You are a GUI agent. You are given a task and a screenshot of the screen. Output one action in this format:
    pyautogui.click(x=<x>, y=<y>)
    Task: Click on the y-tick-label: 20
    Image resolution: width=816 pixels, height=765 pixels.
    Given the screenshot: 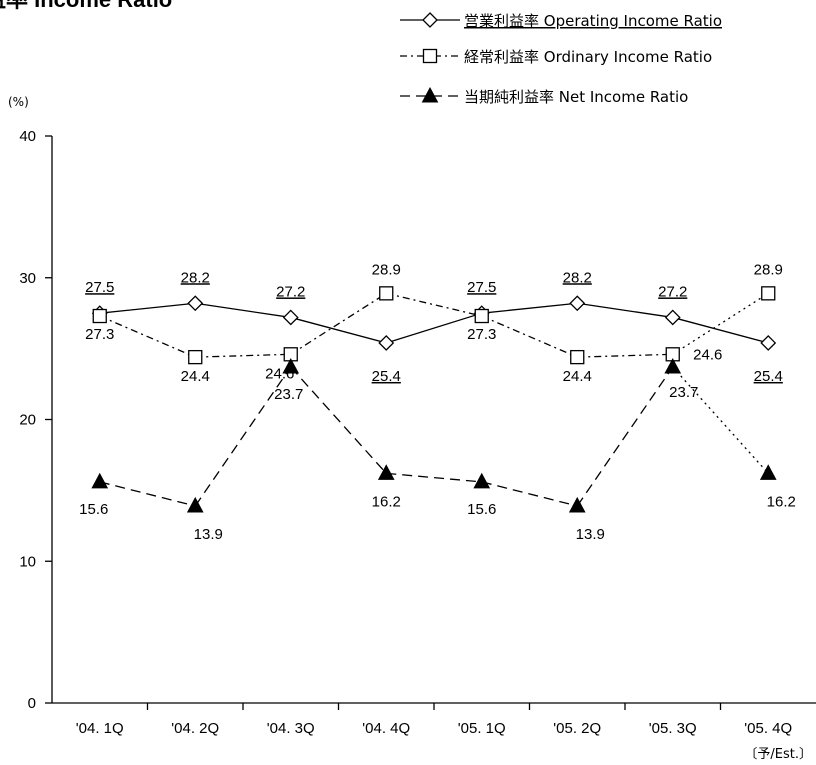 What is the action you would take?
    pyautogui.click(x=27, y=420)
    